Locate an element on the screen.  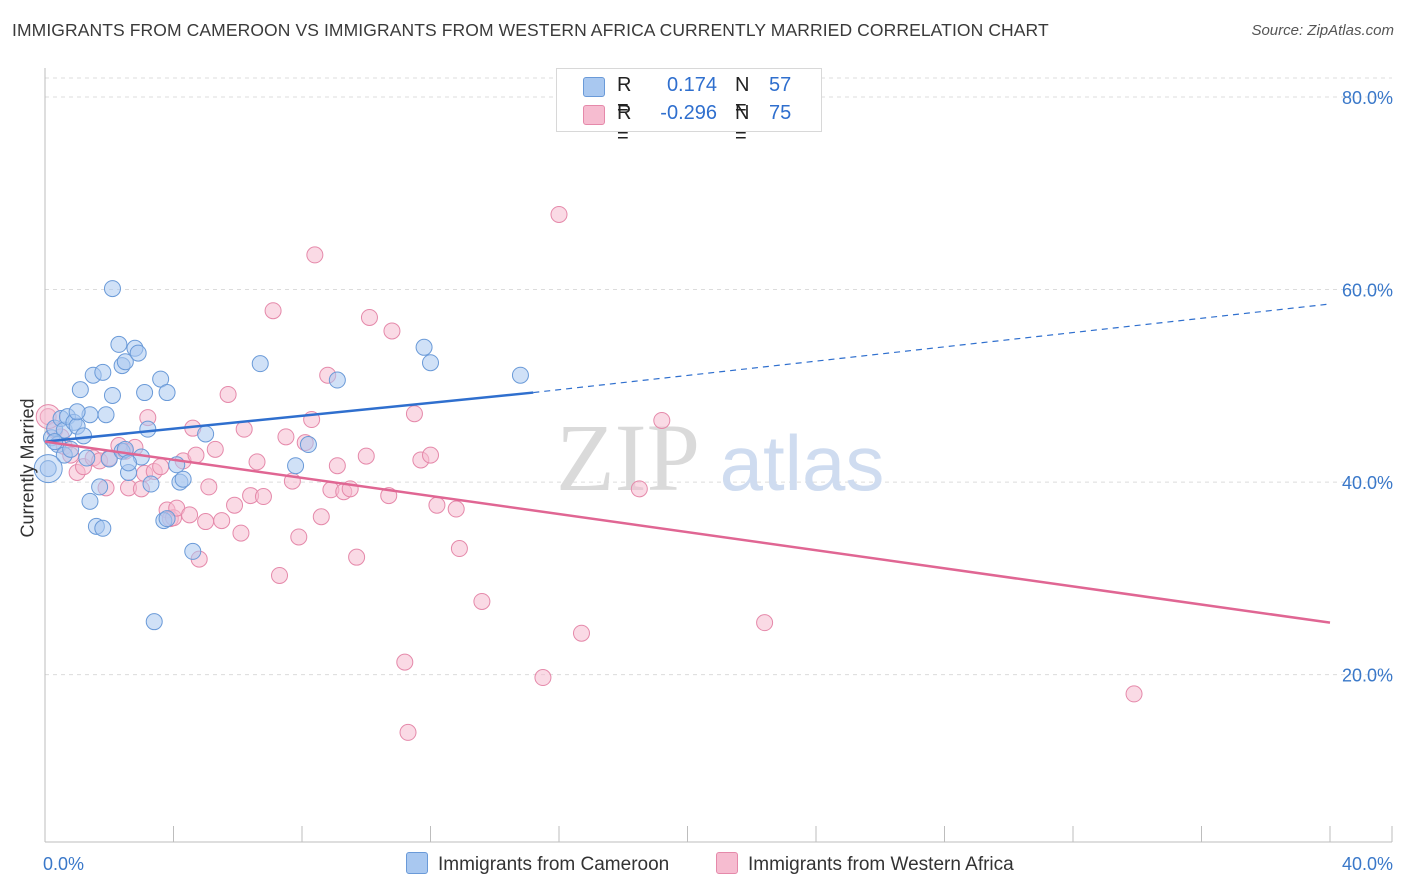
correlation-legend: R = 0.174 N = 57 R = -0.296 N = 75 is located at coordinates (689, 107).